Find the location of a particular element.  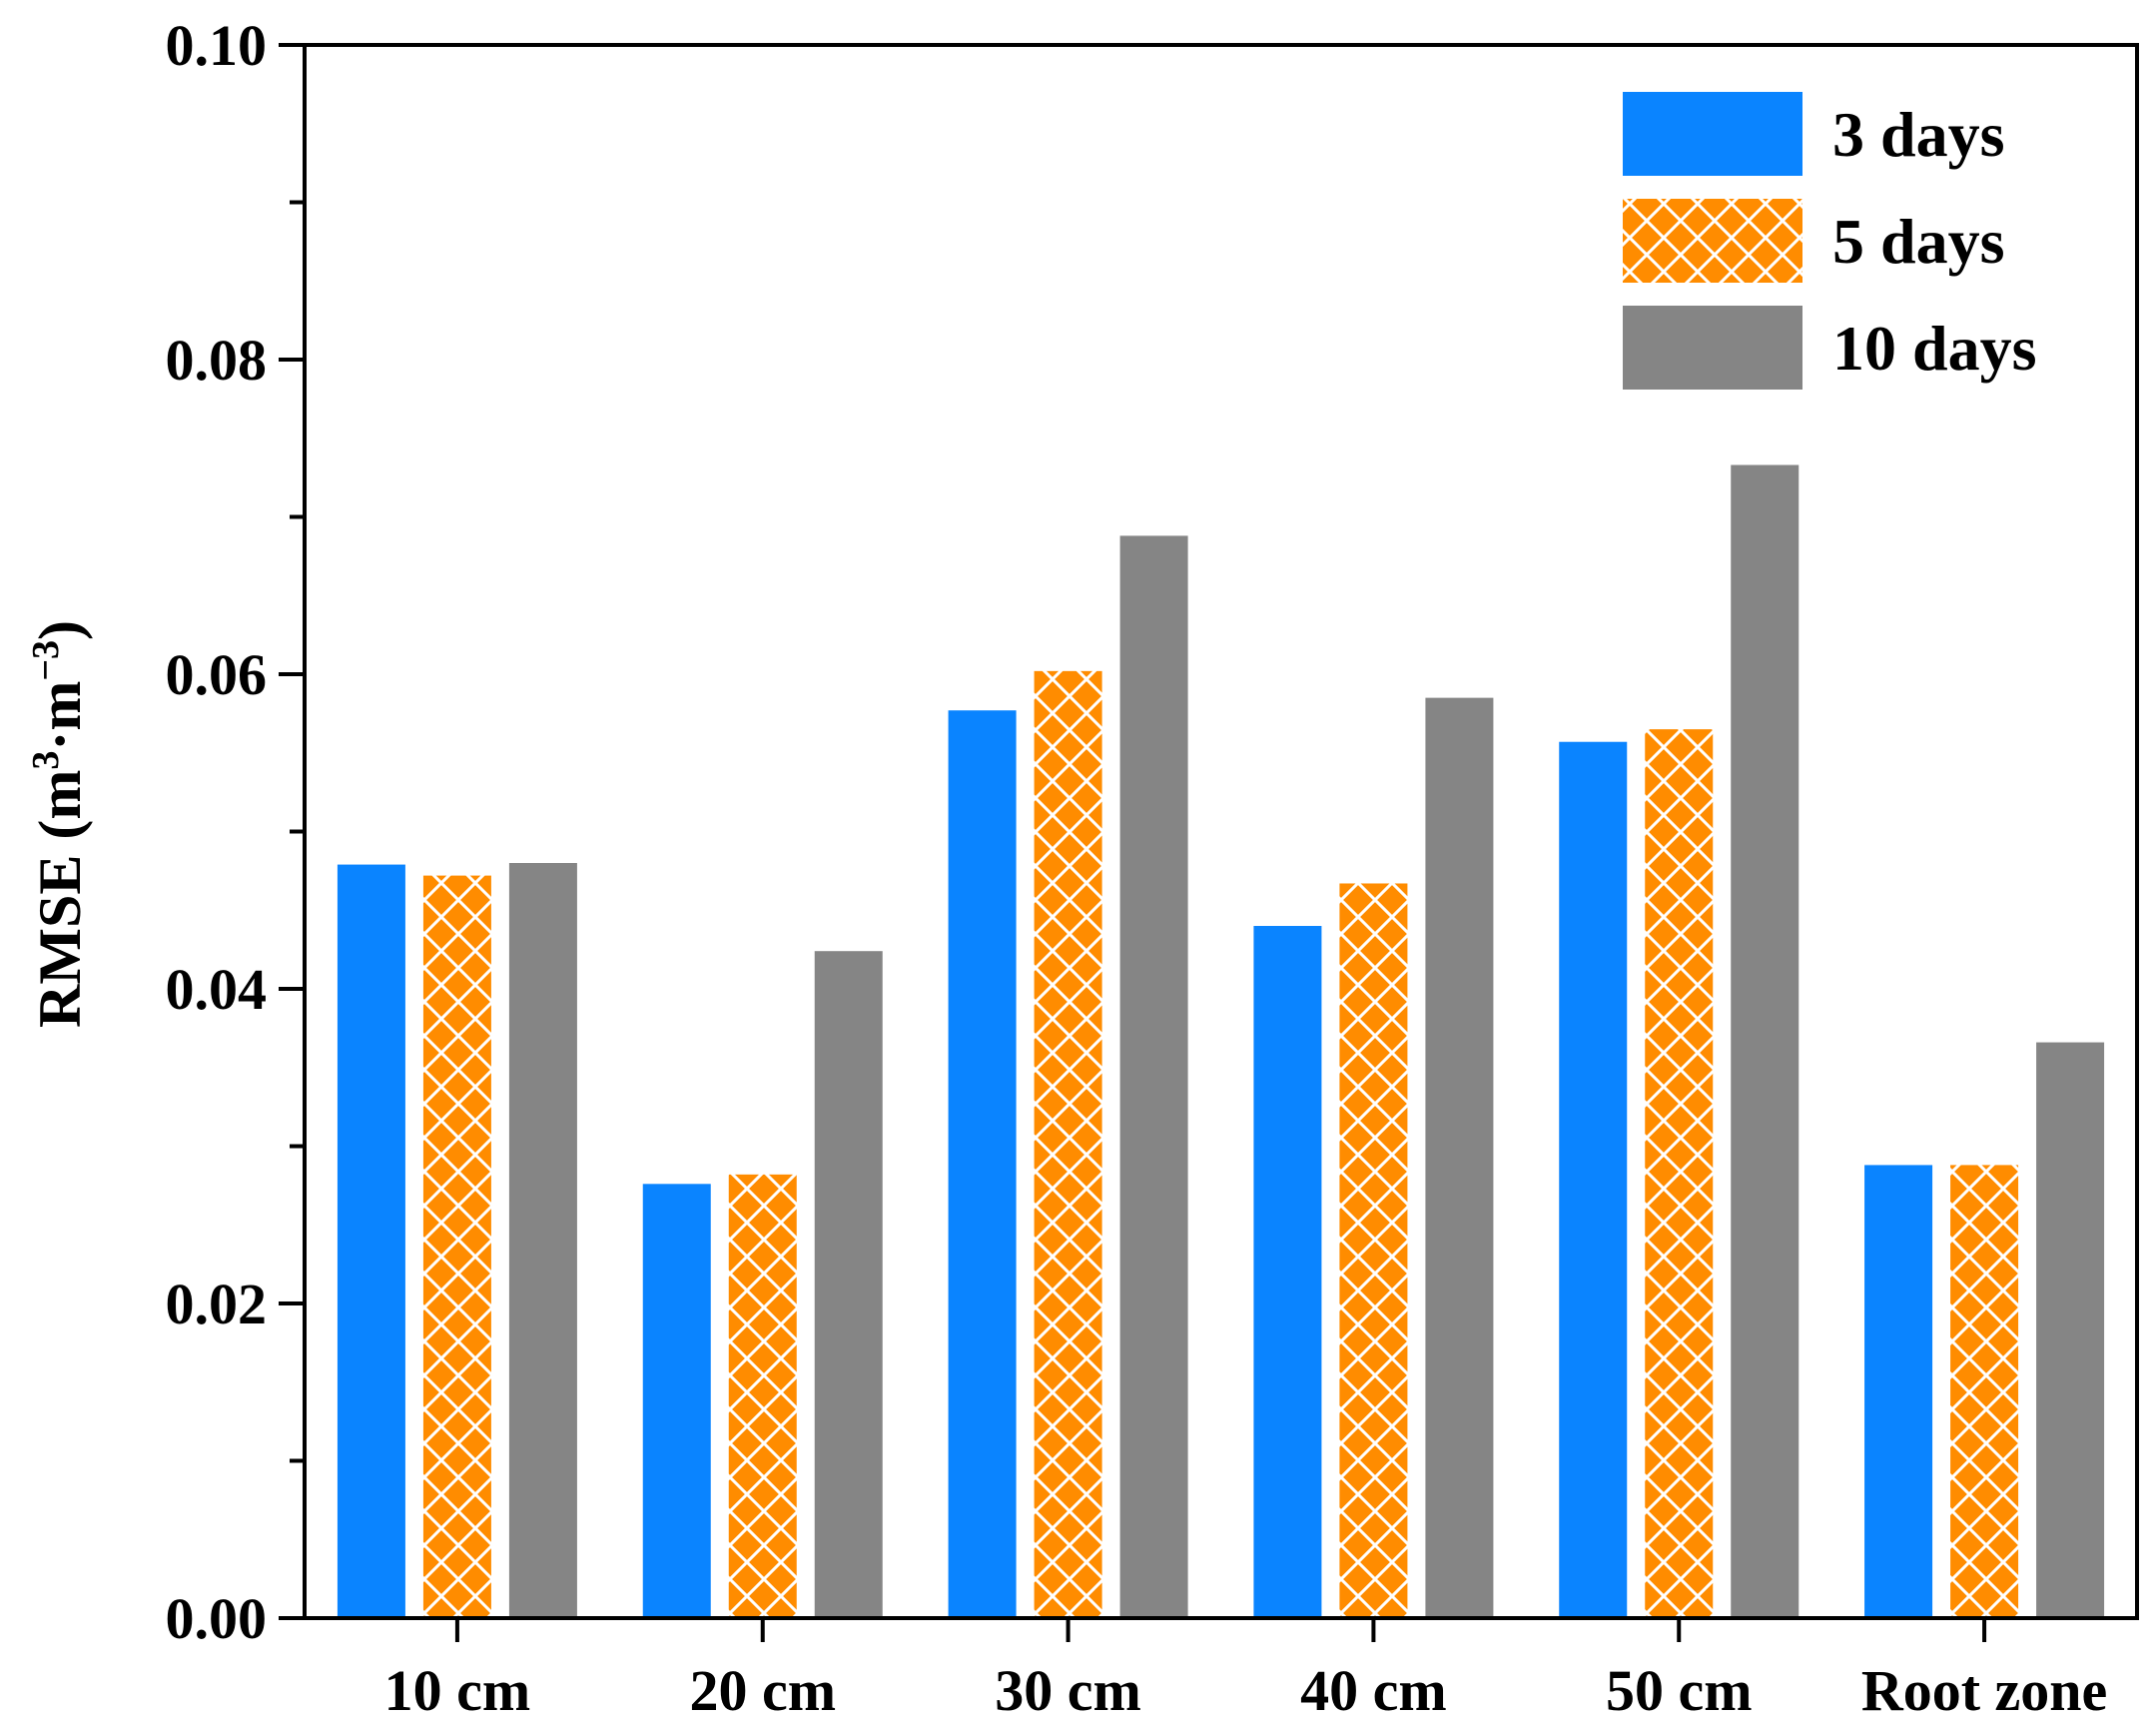

bar-10-days-20-cm is located at coordinates (849, 1284).